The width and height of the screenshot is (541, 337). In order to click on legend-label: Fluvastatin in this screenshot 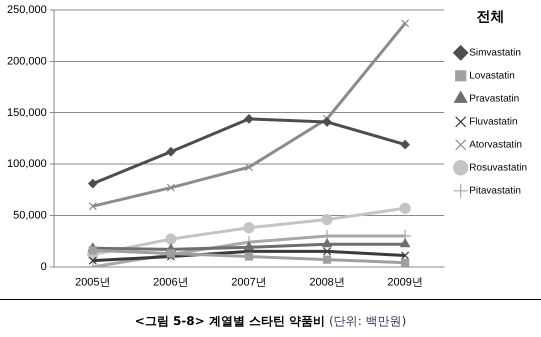, I will do `click(493, 122)`.